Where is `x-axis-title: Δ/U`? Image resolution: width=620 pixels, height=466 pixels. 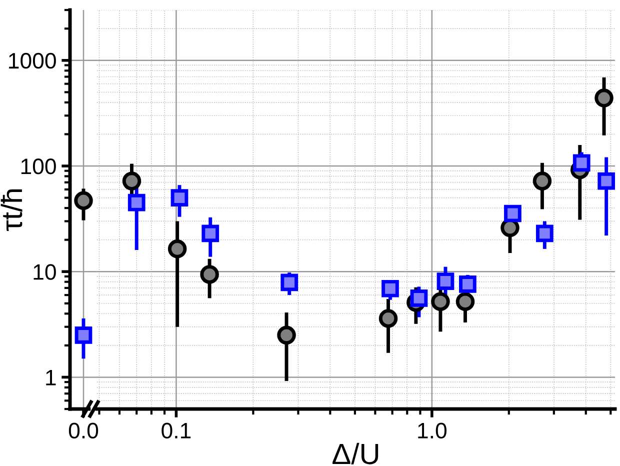
x-axis-title: Δ/U is located at coordinates (355, 453).